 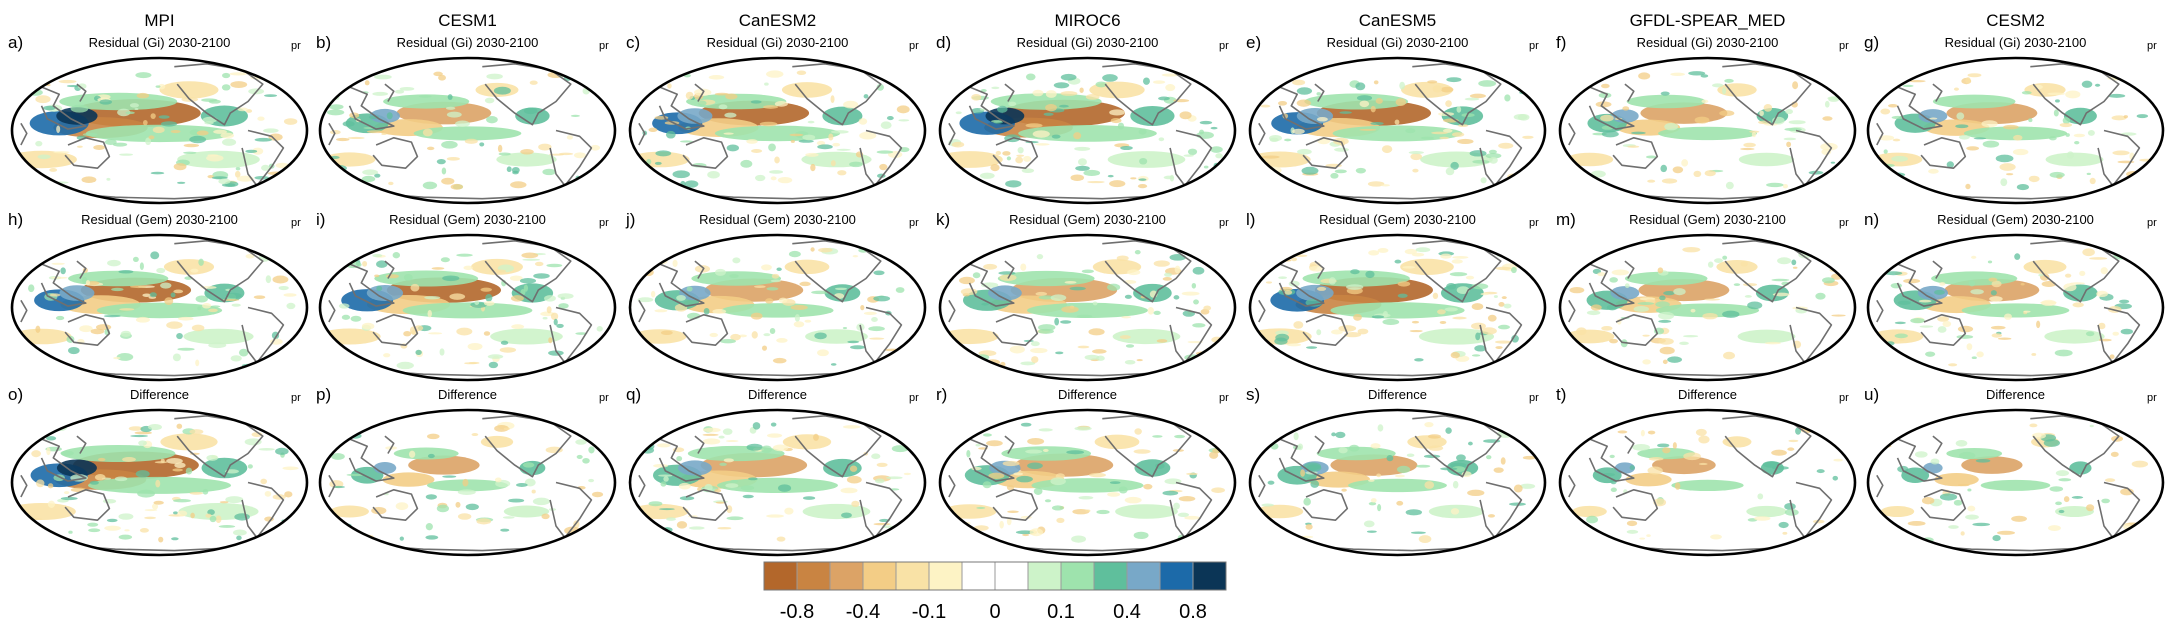 What do you see at coordinates (1088, 42) in the screenshot?
I see `panel-title: Residual (Gi) 2030-2100` at bounding box center [1088, 42].